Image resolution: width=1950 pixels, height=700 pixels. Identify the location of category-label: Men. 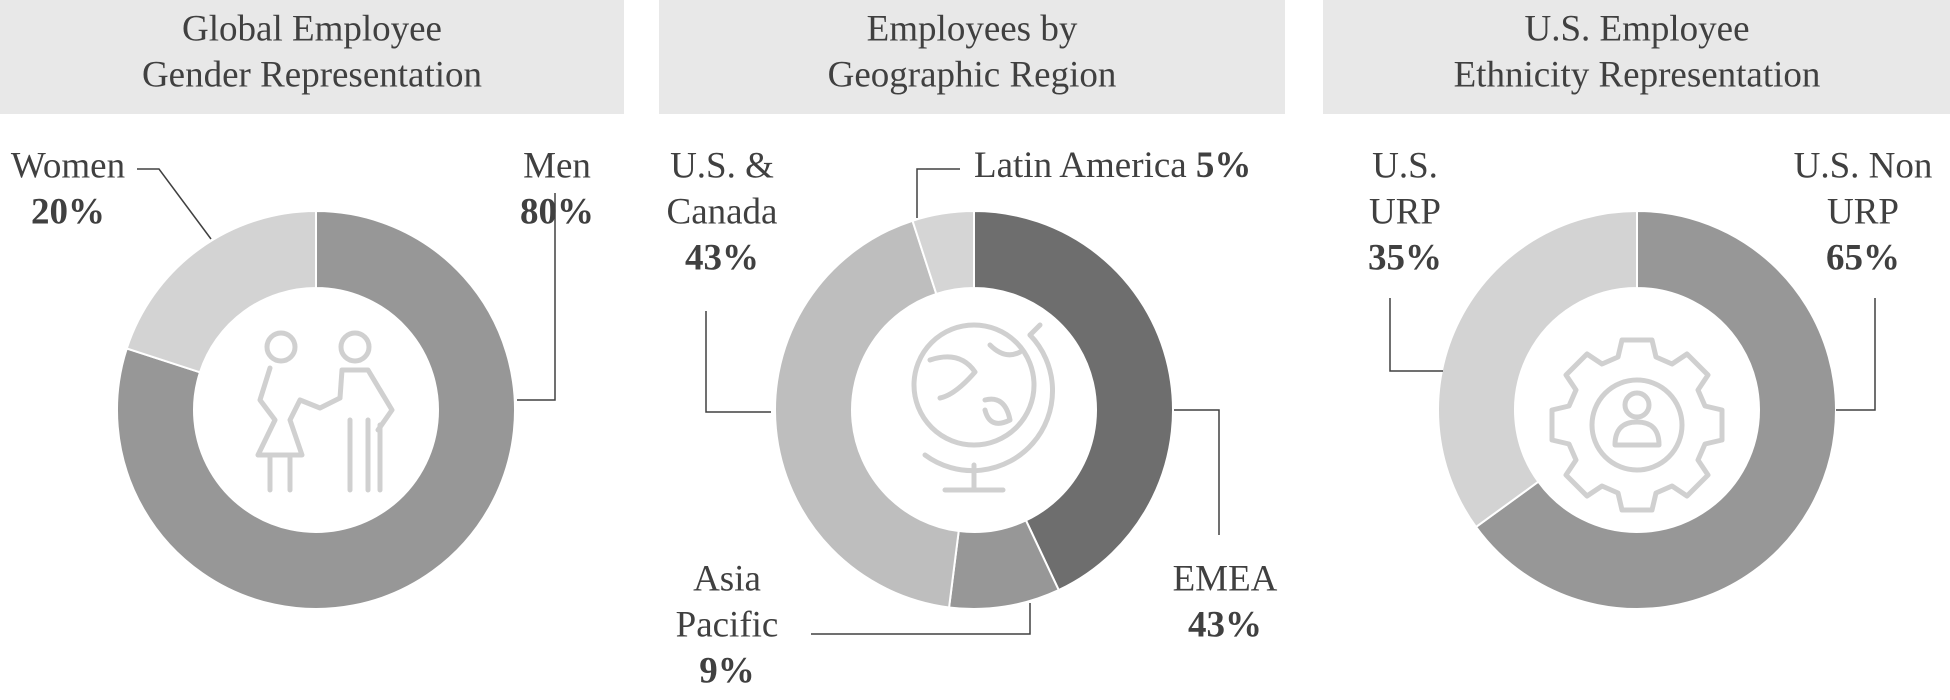
(557, 165).